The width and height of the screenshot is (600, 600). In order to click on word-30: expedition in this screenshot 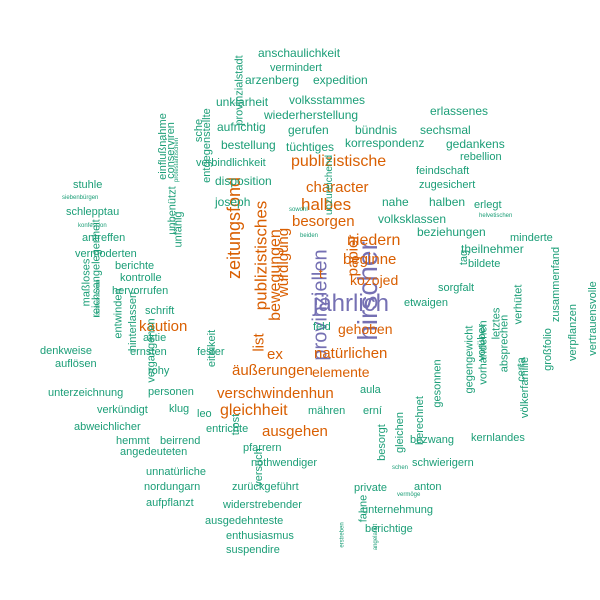, I will do `click(340, 80)`.